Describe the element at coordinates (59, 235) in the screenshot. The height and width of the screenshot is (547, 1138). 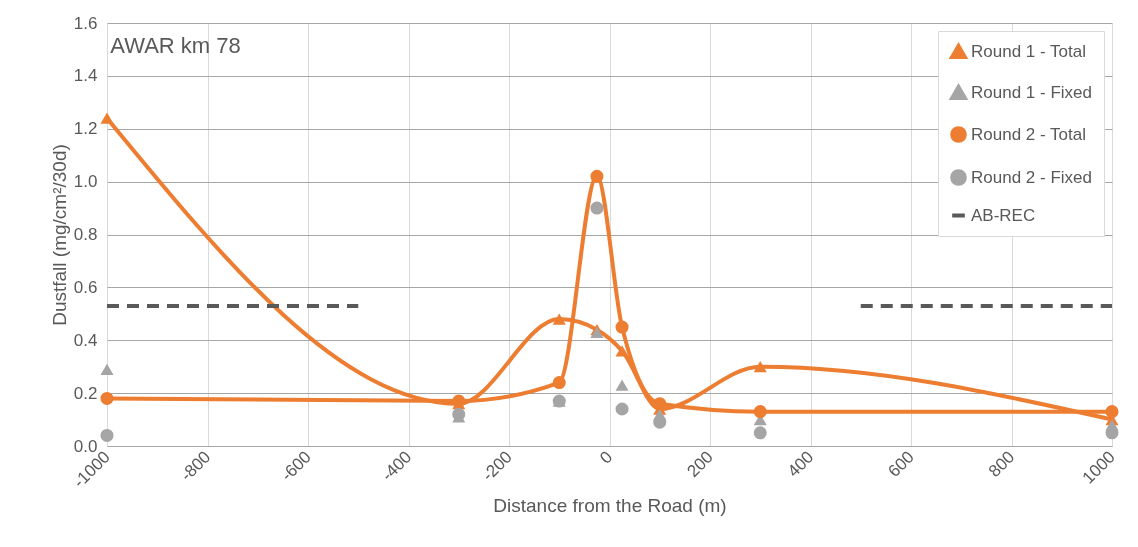
I see `y-axis-title: Dustfall (mg/cm²/30d)` at that location.